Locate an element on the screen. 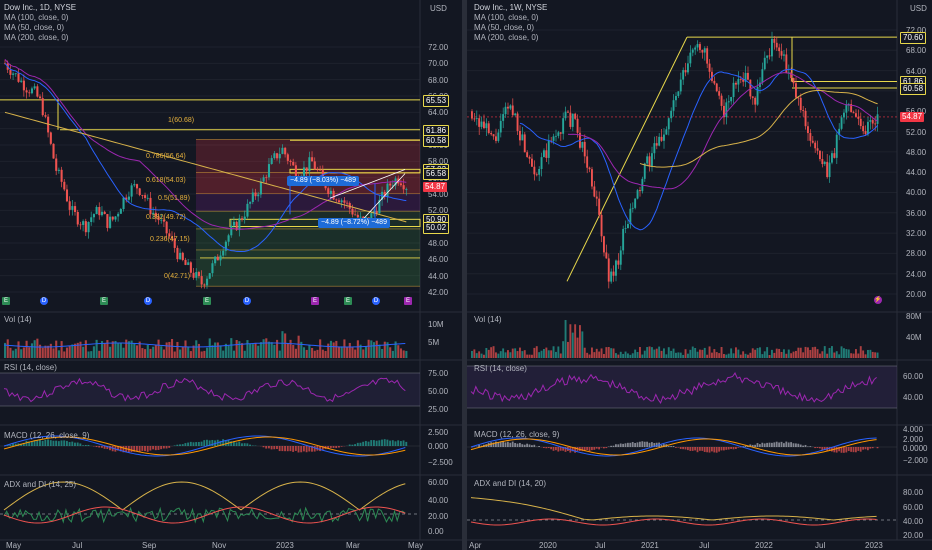  left-adx-title: ADX and DI (14, 25) is located at coordinates (40, 484).